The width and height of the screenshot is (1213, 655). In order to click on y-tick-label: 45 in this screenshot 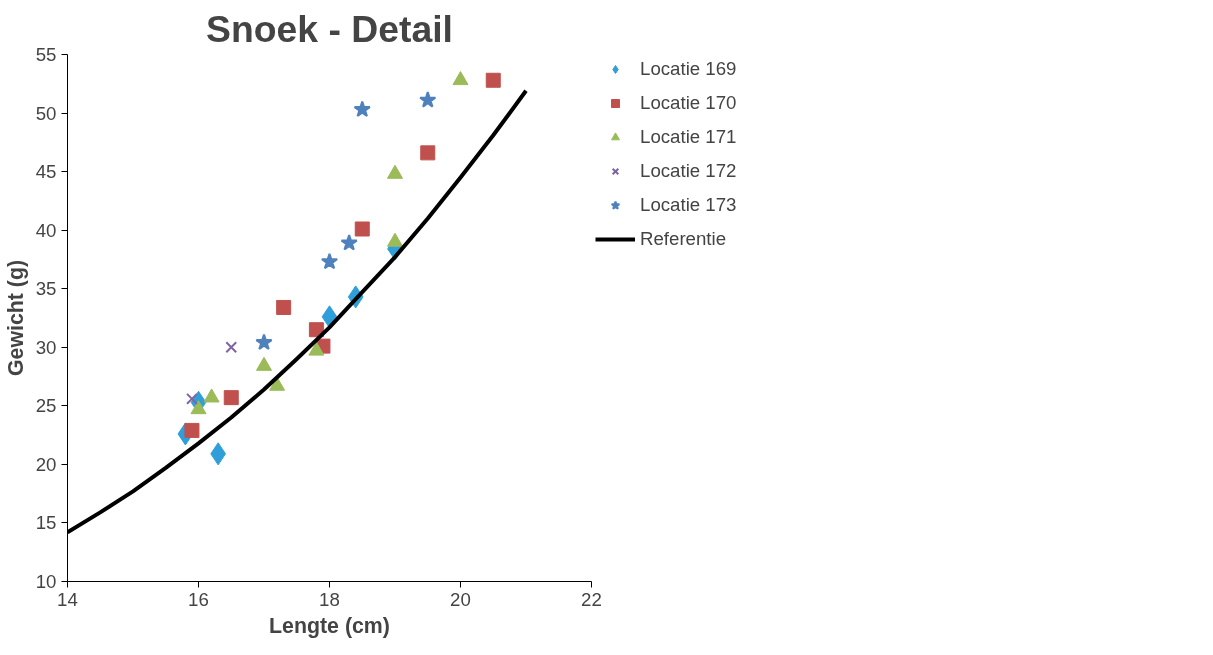, I will do `click(46, 172)`.